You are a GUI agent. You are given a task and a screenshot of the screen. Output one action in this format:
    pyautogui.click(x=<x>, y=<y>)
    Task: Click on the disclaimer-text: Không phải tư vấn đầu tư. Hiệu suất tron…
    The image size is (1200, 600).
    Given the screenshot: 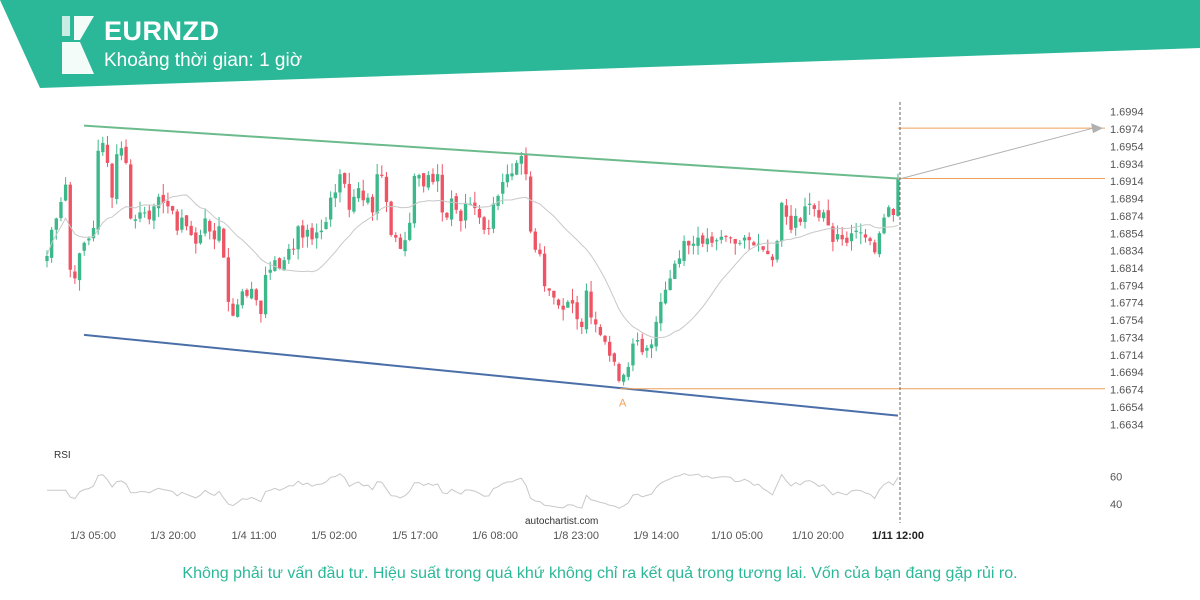 What is the action you would take?
    pyautogui.click(x=600, y=573)
    